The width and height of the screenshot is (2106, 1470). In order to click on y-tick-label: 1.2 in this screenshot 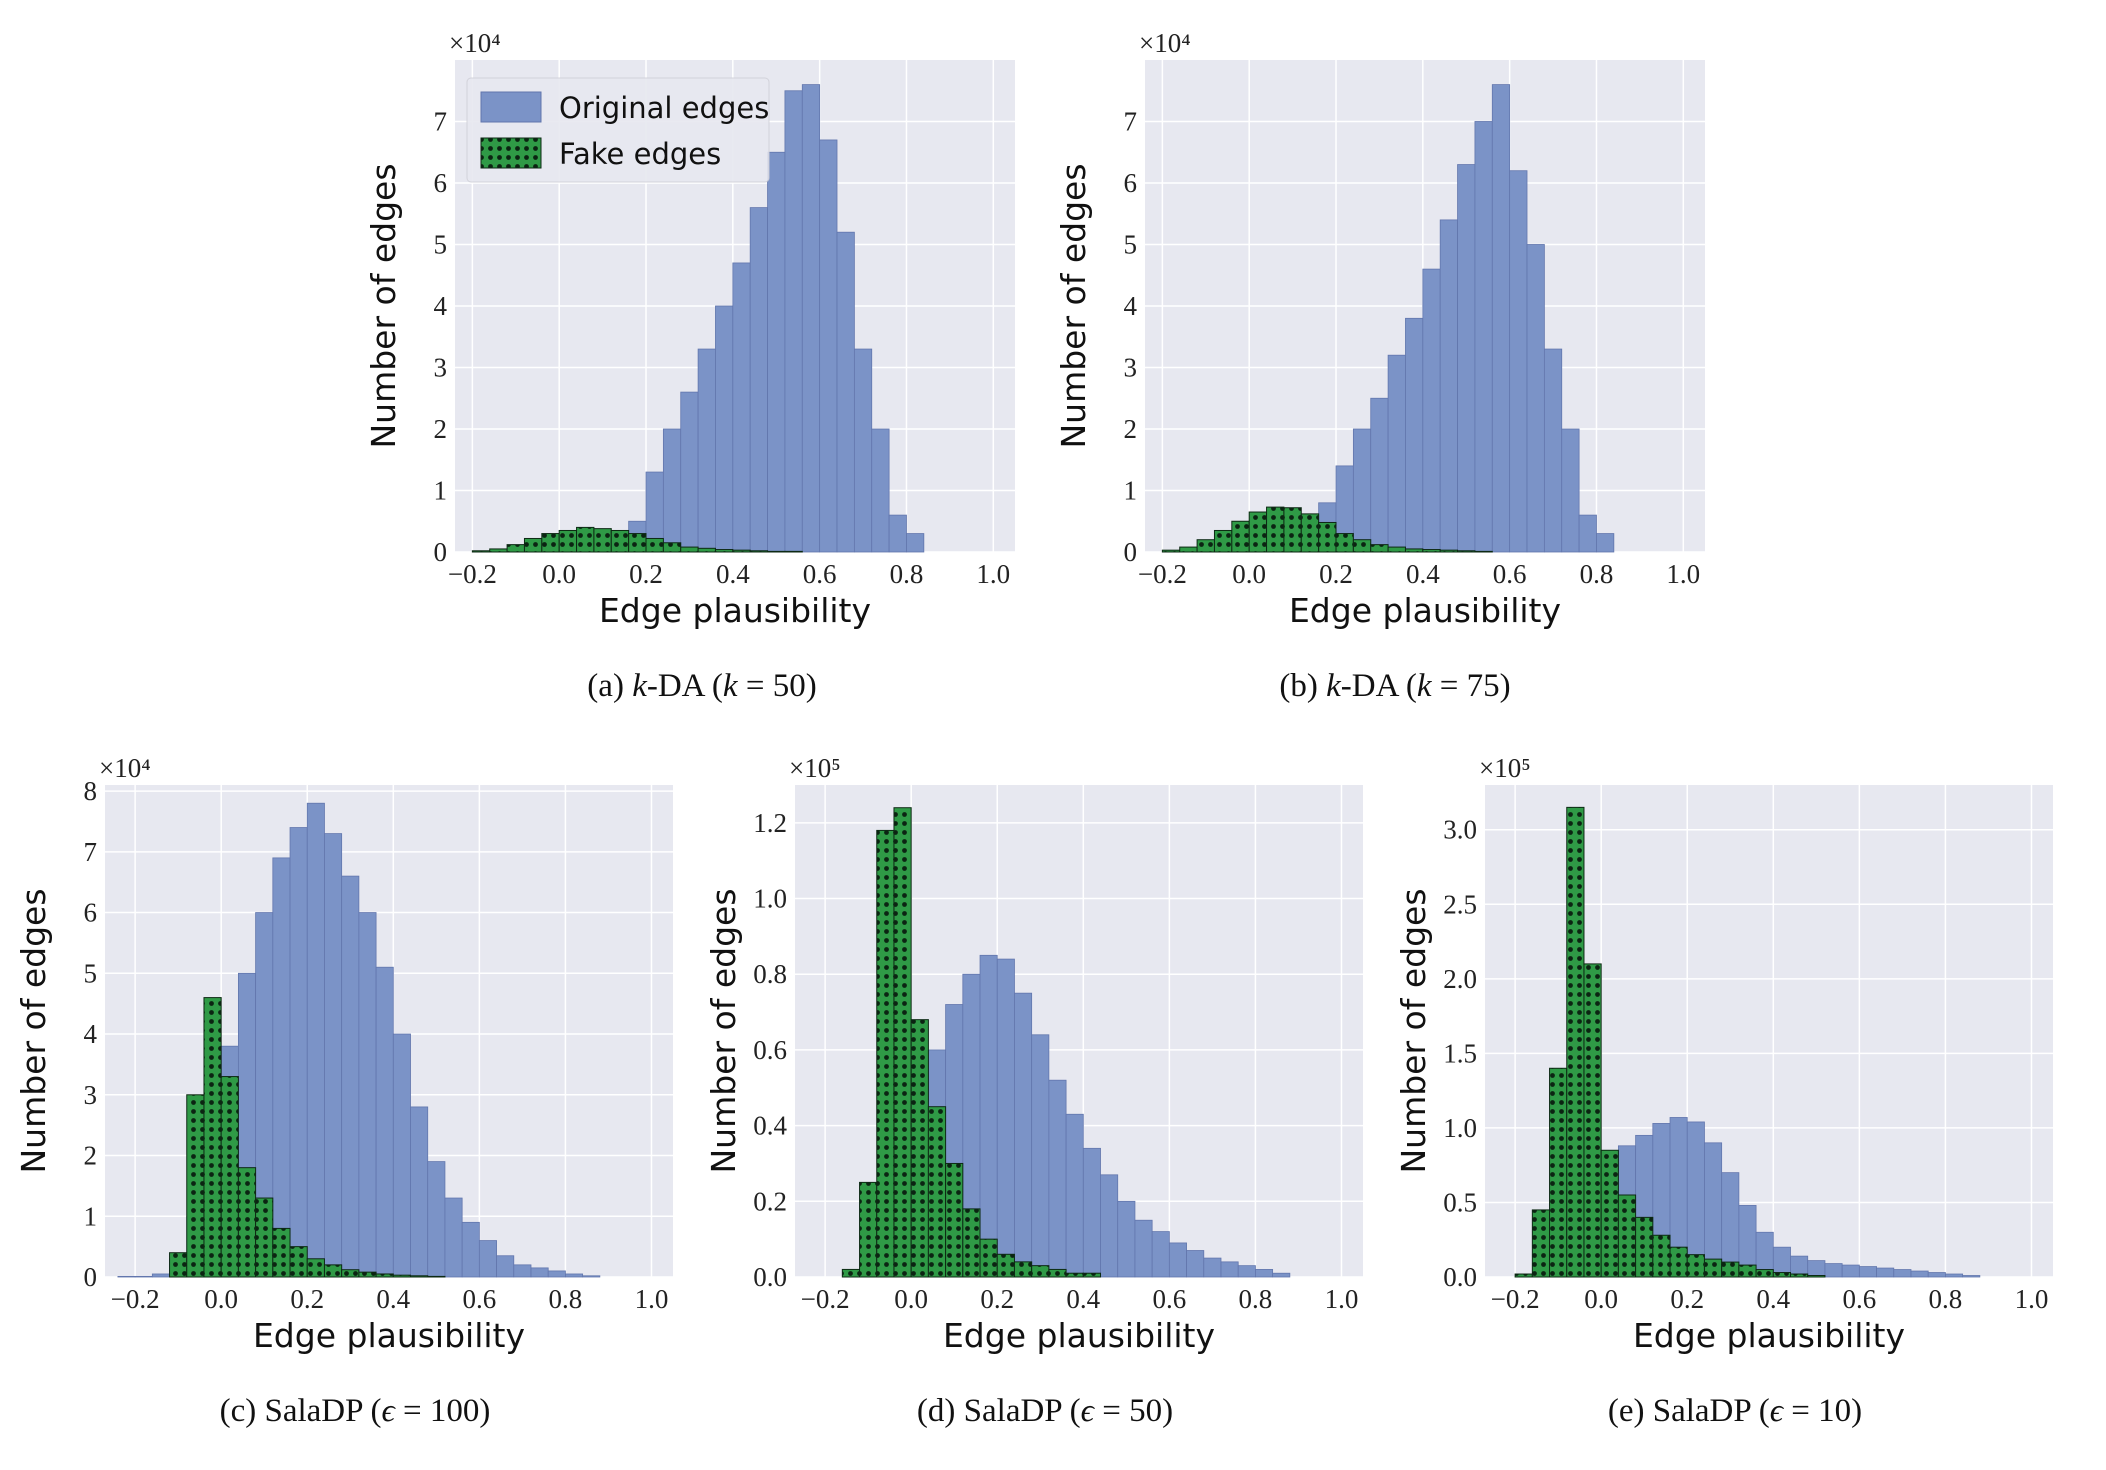, I will do `click(770, 823)`.